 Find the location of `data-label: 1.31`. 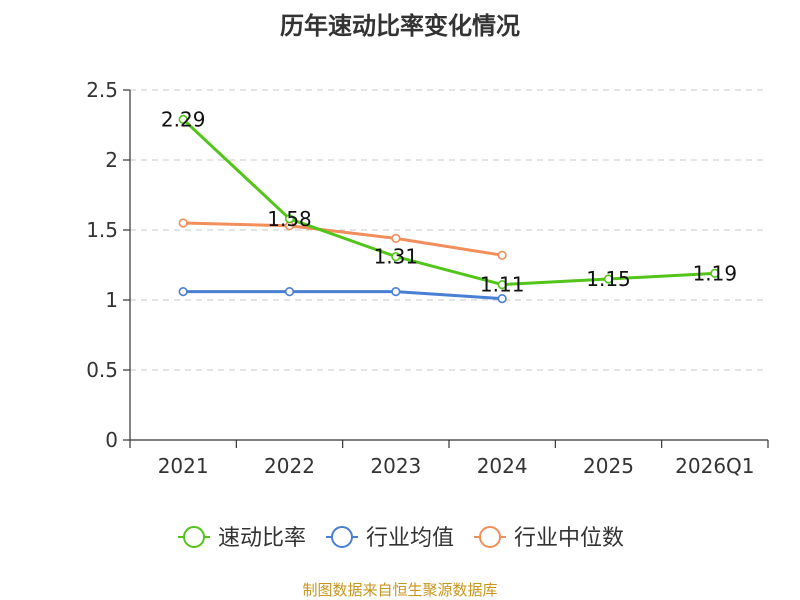

data-label: 1.31 is located at coordinates (396, 257).